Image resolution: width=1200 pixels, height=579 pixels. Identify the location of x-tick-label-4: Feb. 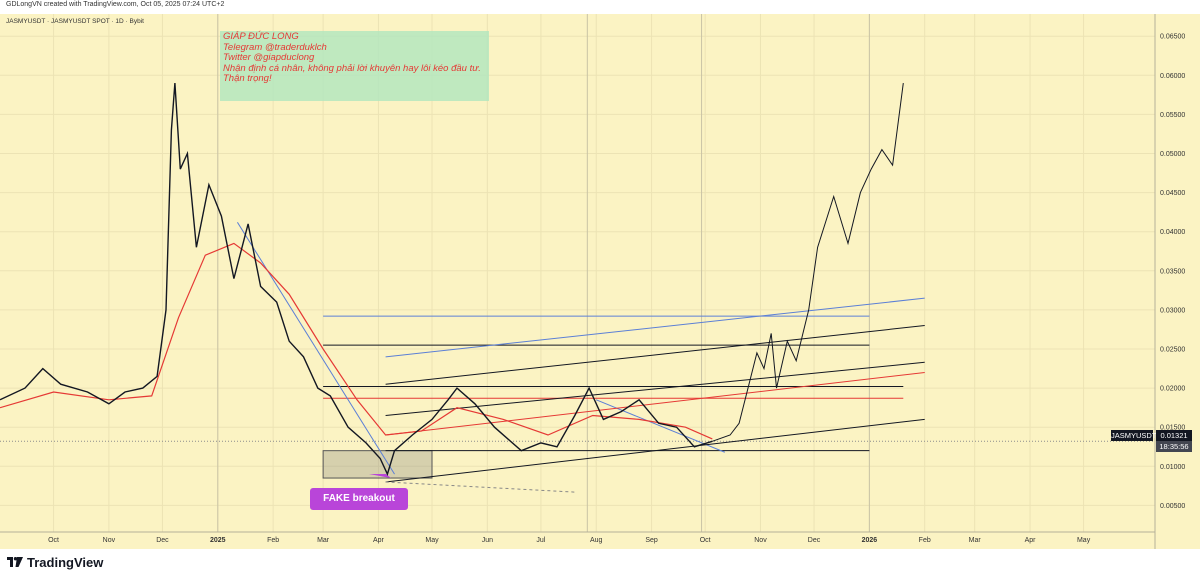
(273, 540).